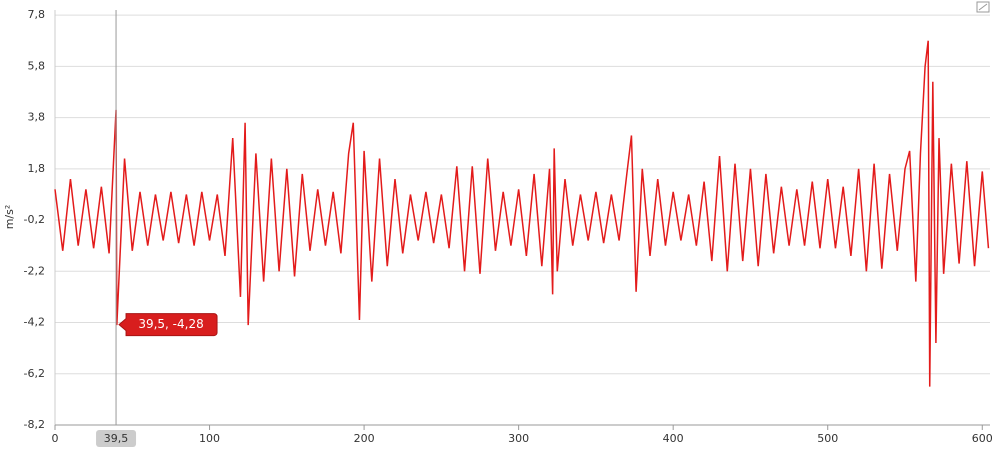 The width and height of the screenshot is (996, 451). Describe the element at coordinates (34, 270) in the screenshot. I see `y-tick-label: -2,2` at that location.